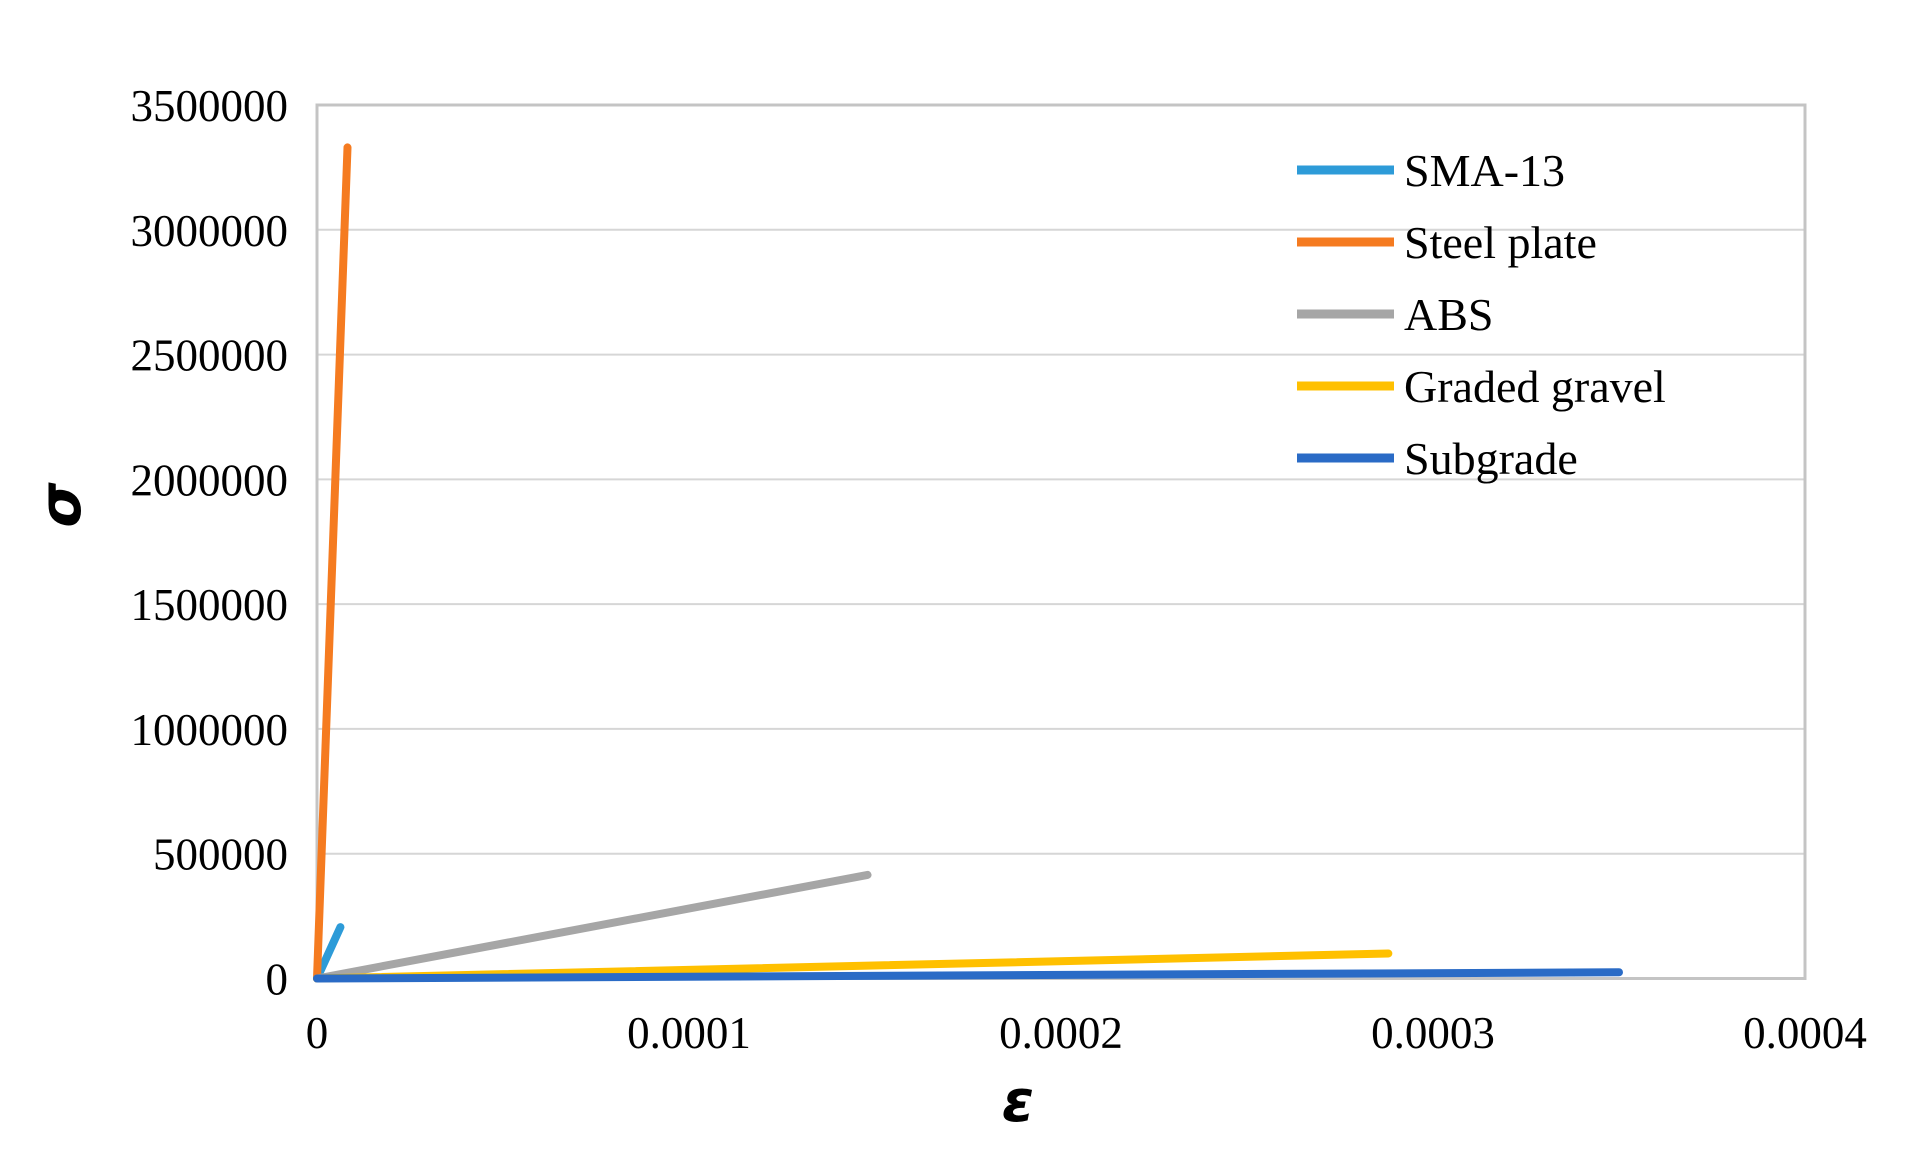  What do you see at coordinates (1484, 170) in the screenshot?
I see `legend-label-sma-13: SMA-13` at bounding box center [1484, 170].